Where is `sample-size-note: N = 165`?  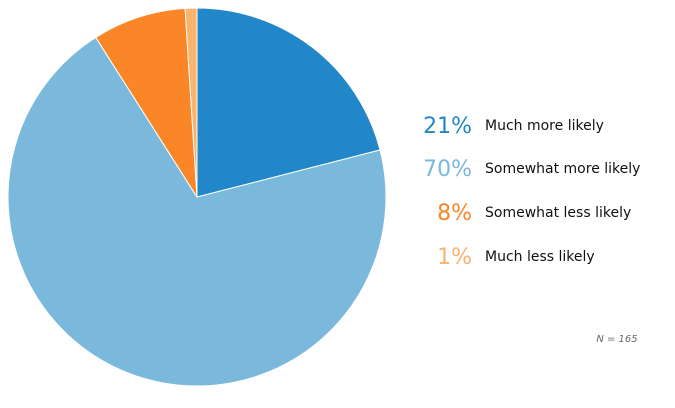
sample-size-note: N = 165 is located at coordinates (616, 339).